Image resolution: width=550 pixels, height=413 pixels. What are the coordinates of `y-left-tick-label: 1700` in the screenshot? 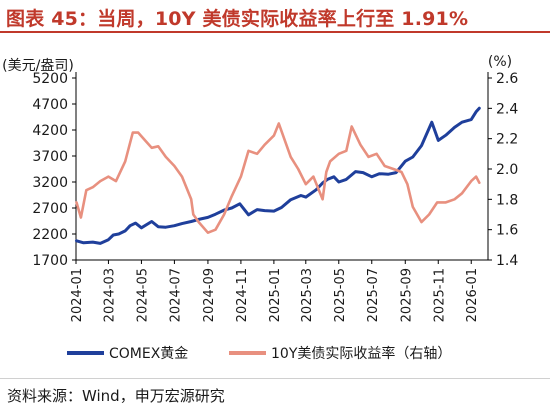 It's located at (50, 261).